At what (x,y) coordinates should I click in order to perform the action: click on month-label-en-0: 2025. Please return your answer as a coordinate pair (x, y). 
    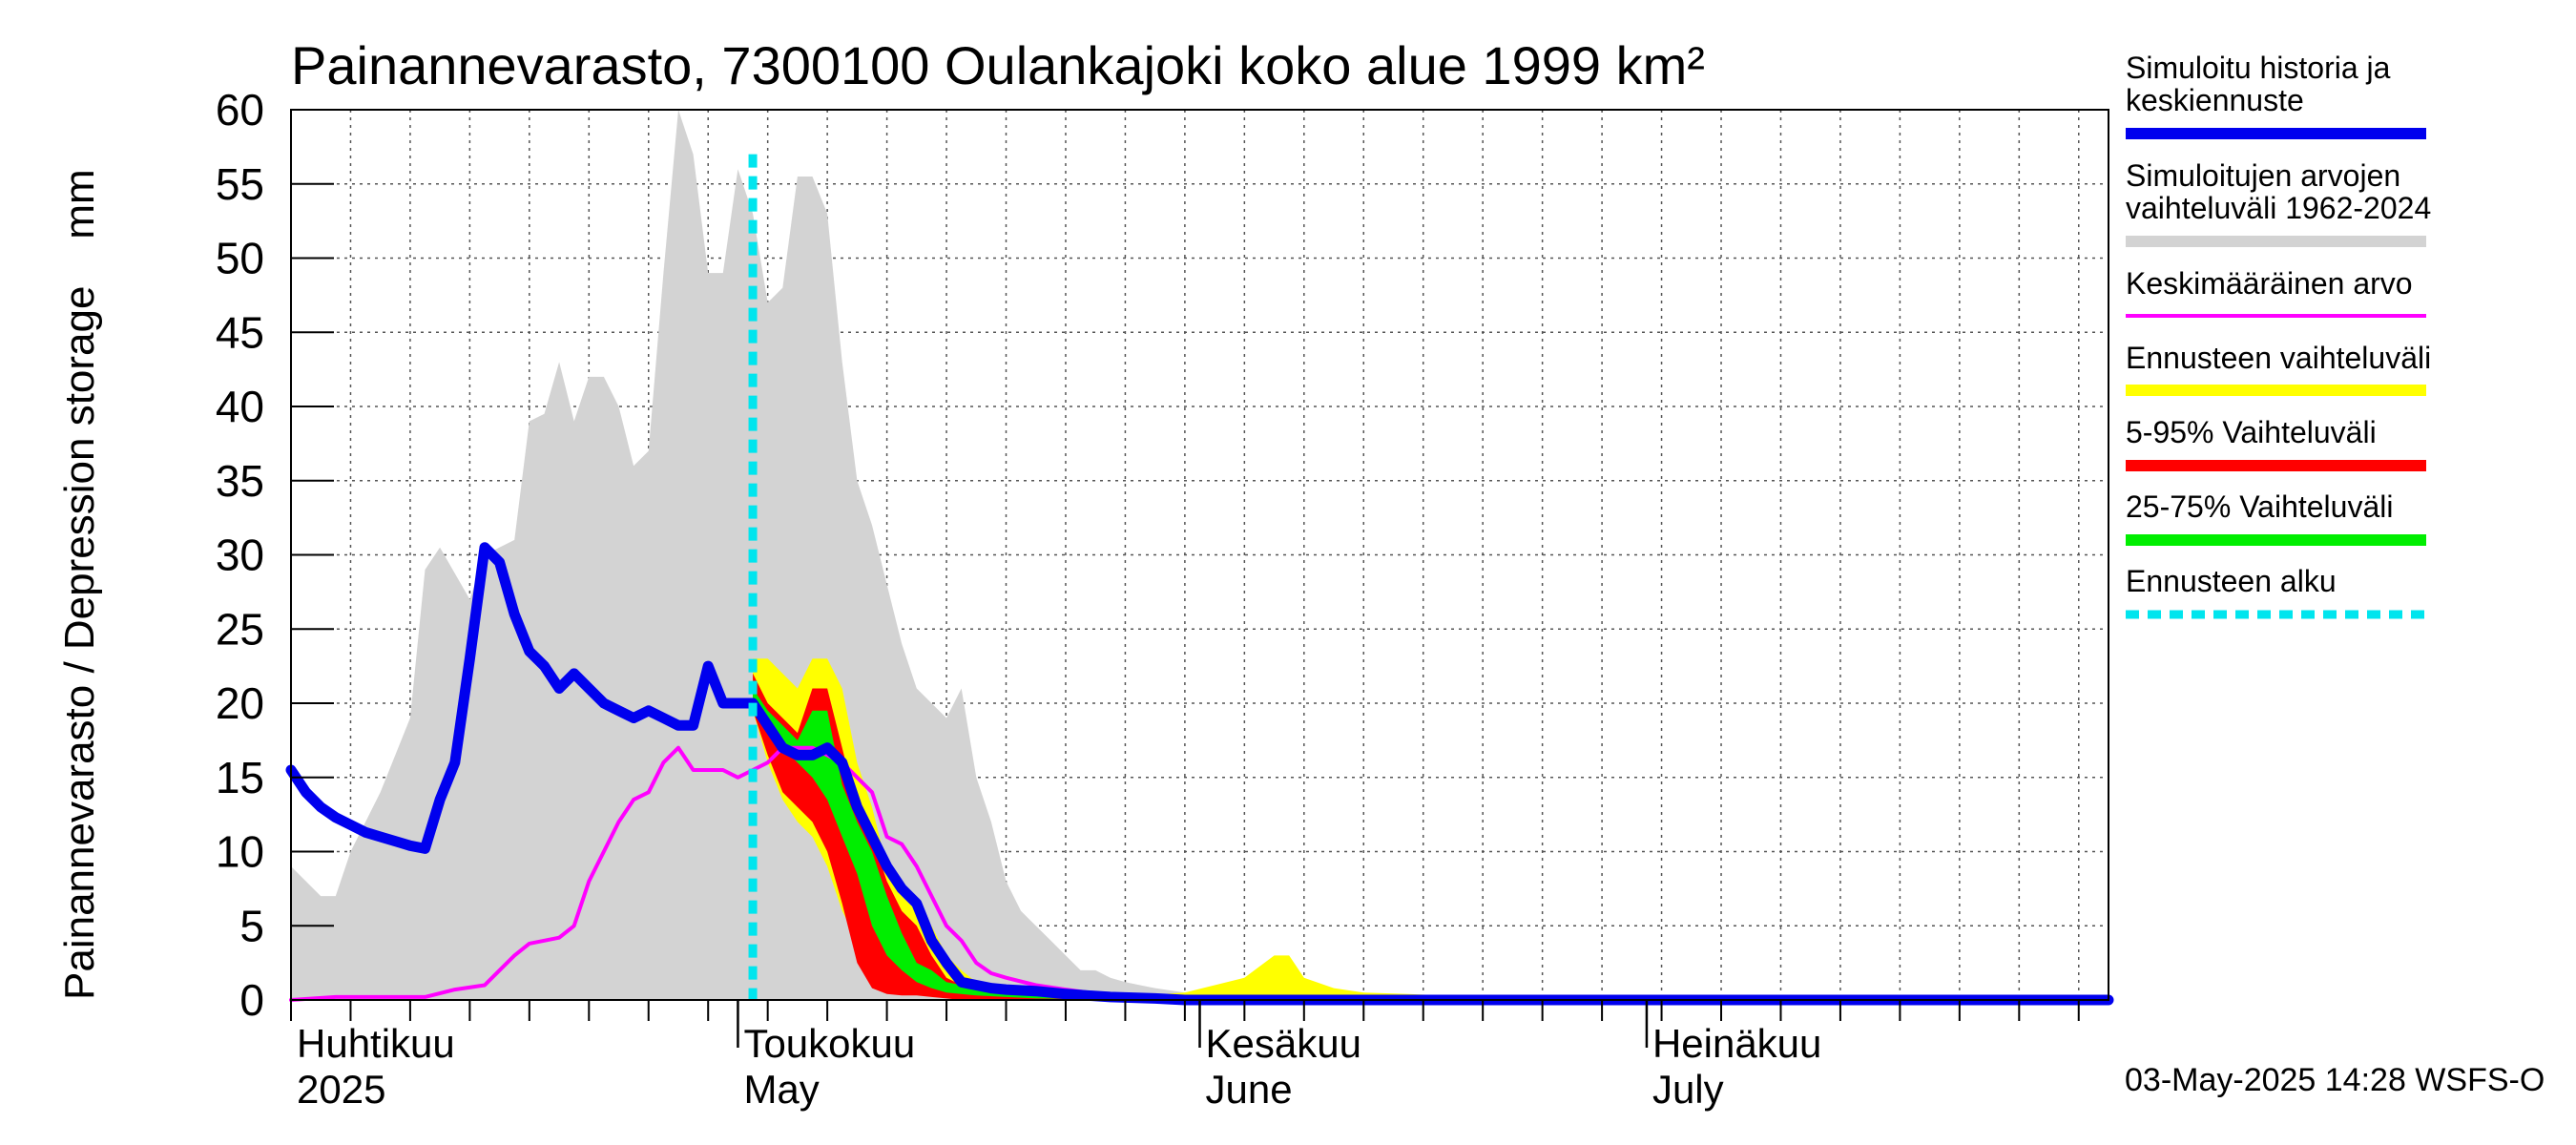
    Looking at the image, I should click on (341, 1090).